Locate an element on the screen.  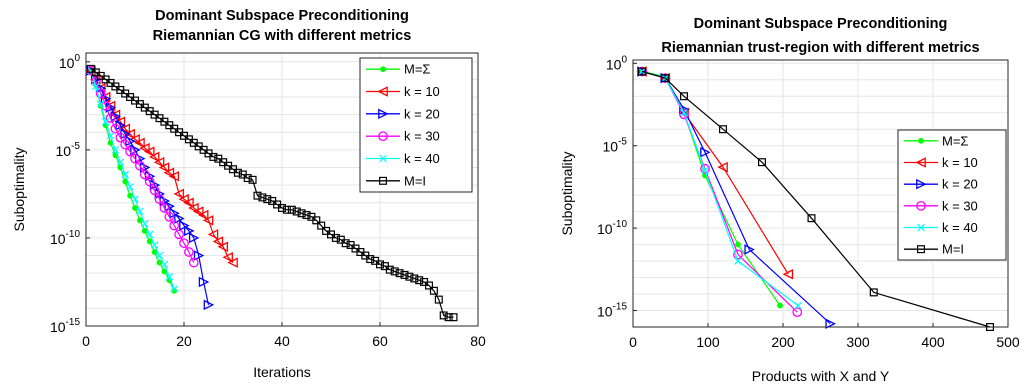
y-tick-label: 10⁰ is located at coordinates (617, 63).